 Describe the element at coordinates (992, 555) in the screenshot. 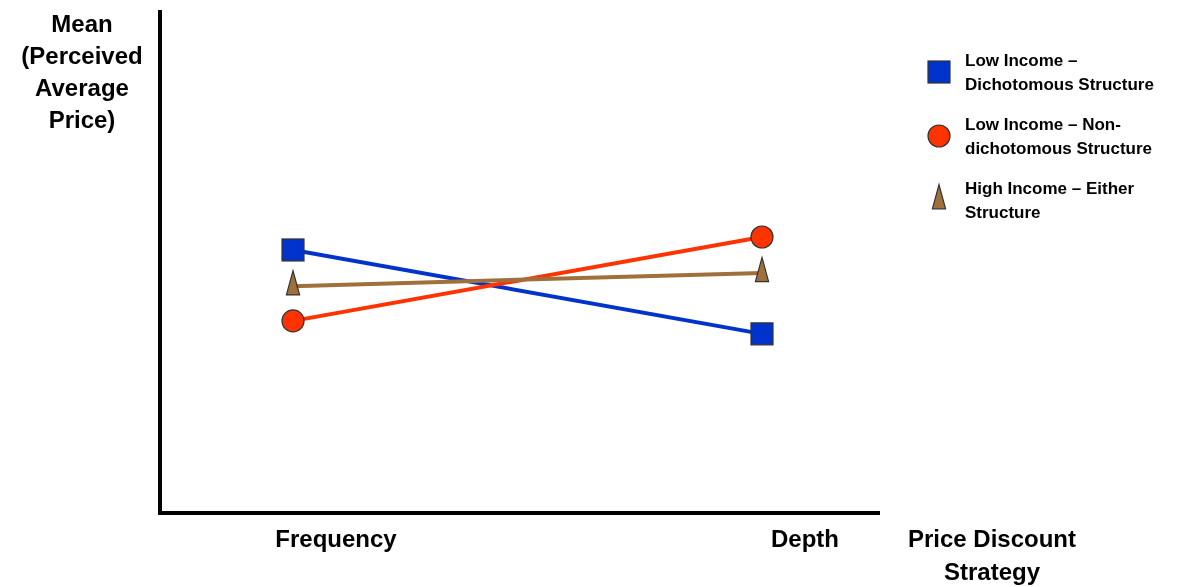

I see `x-axis-title: Price Discount Strategy` at that location.